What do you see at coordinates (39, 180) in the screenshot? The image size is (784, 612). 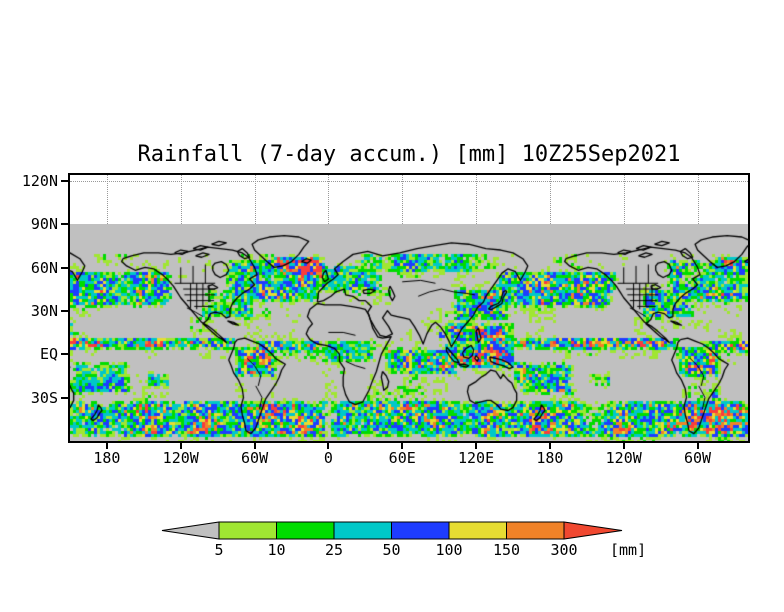 I see `y-tick-label: 120N` at bounding box center [39, 180].